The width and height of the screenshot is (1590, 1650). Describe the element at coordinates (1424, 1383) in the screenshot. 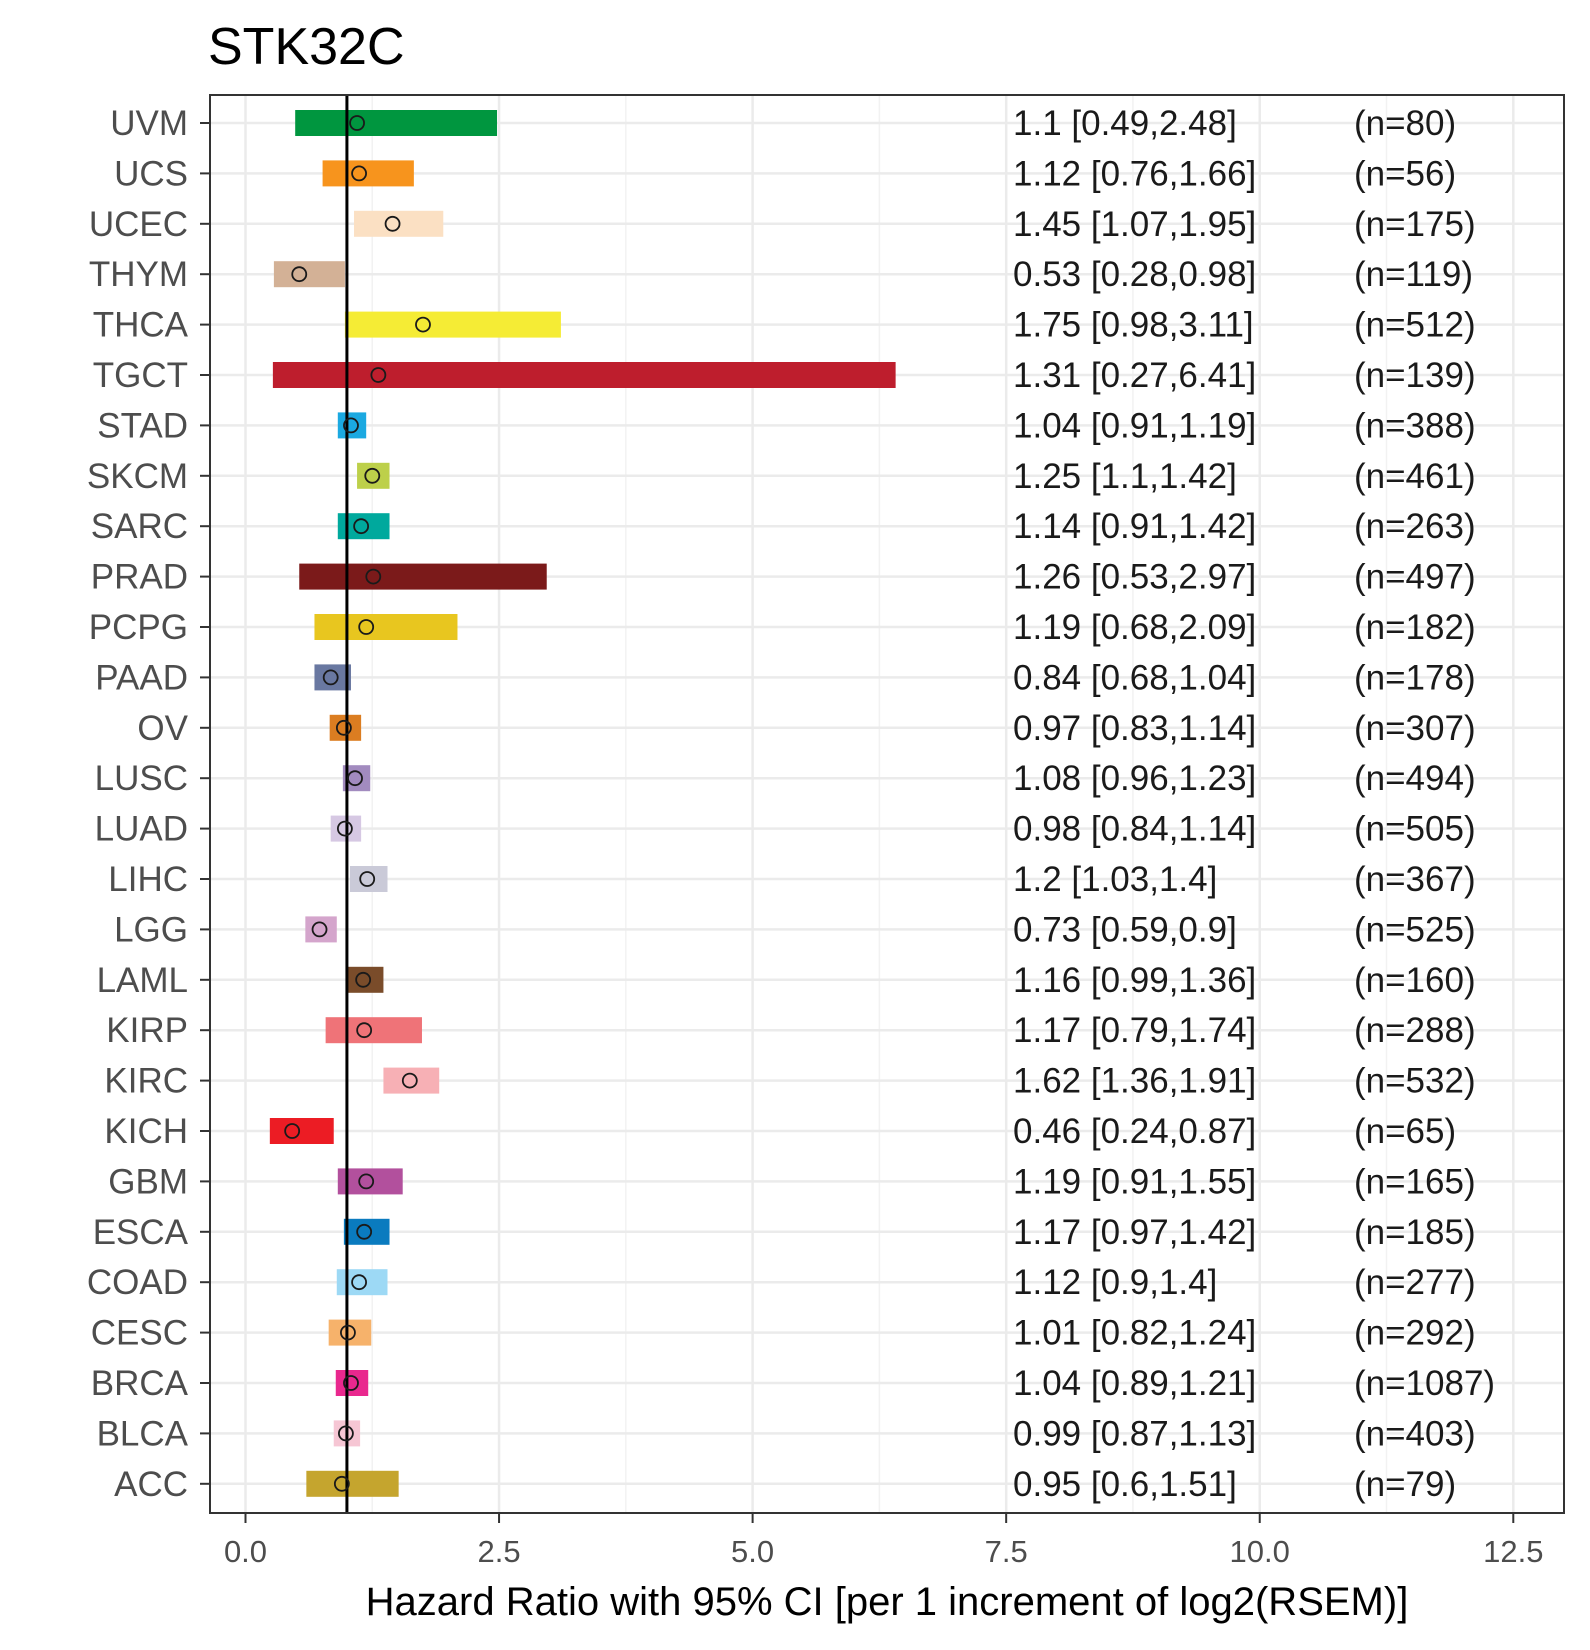

I see `n-text-brca: (n=1087)` at that location.